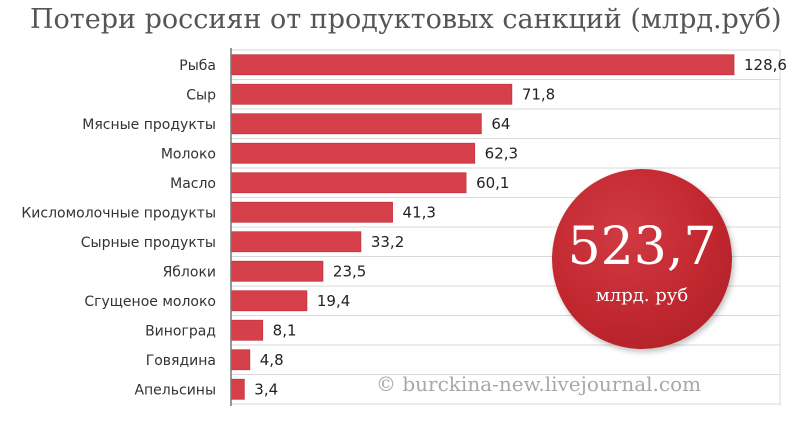  Describe the element at coordinates (349, 271) in the screenshot. I see `value-label: 23,5` at that location.